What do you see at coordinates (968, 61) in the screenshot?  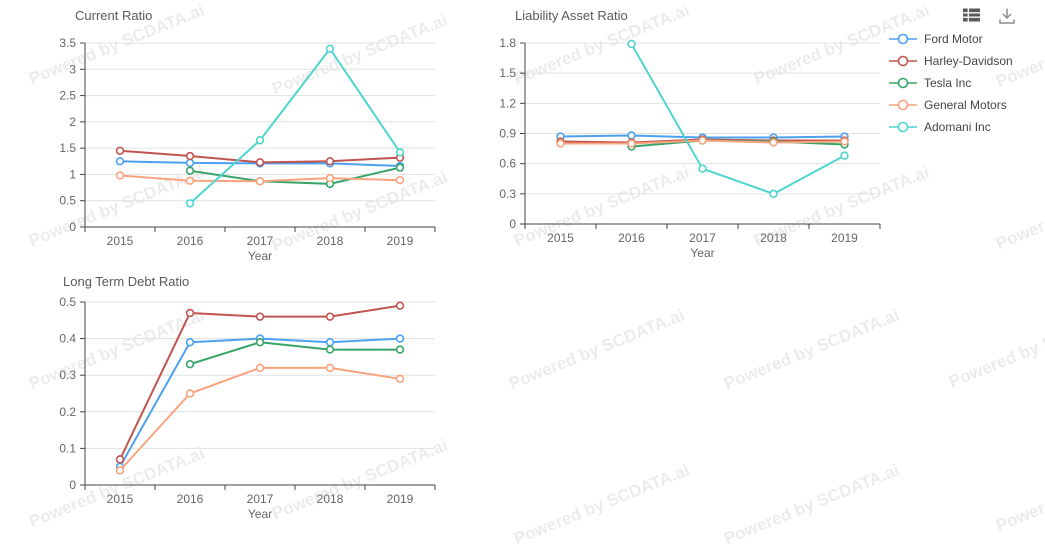 I see `legend-label: Harley-Davidson` at bounding box center [968, 61].